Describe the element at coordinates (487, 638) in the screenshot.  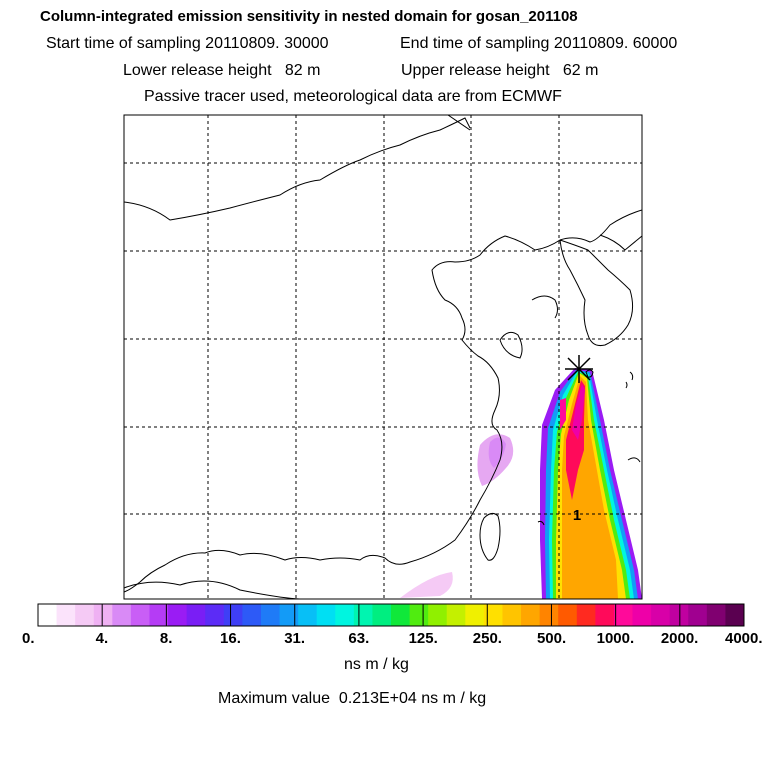
I see `colorbar-tick-label: 250.` at that location.